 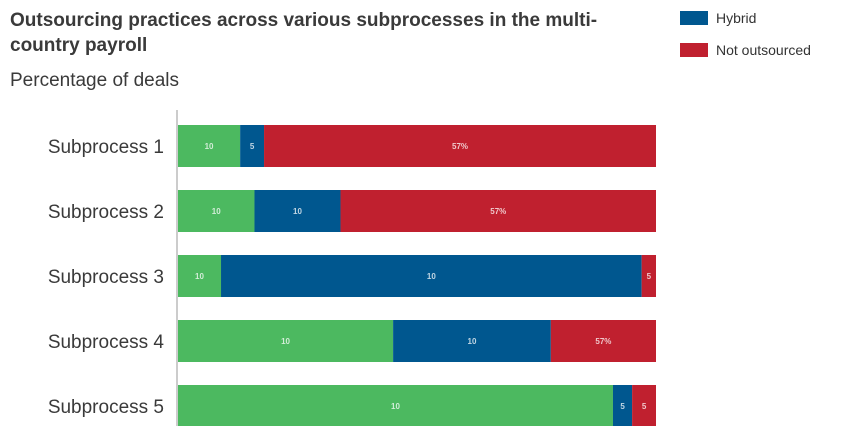 What do you see at coordinates (106, 147) in the screenshot?
I see `category-label-1: Subprocess 1` at bounding box center [106, 147].